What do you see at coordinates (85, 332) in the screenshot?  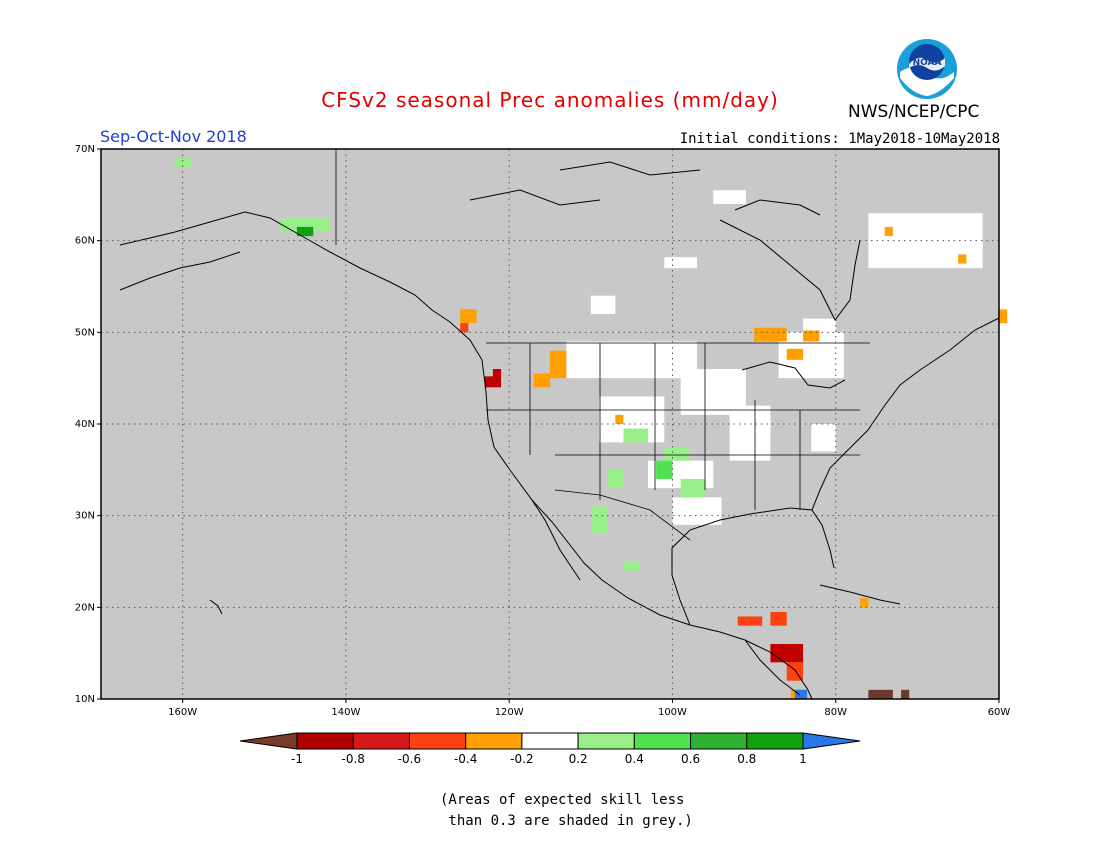 I see `latitude-tick-label: 50N` at bounding box center [85, 332].